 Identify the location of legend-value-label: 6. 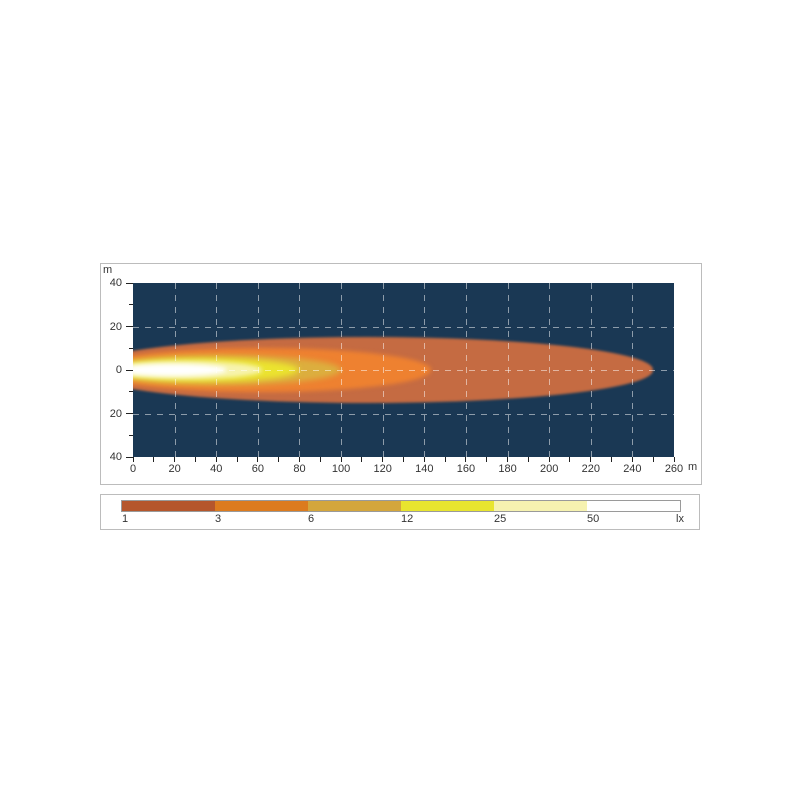
(311, 519).